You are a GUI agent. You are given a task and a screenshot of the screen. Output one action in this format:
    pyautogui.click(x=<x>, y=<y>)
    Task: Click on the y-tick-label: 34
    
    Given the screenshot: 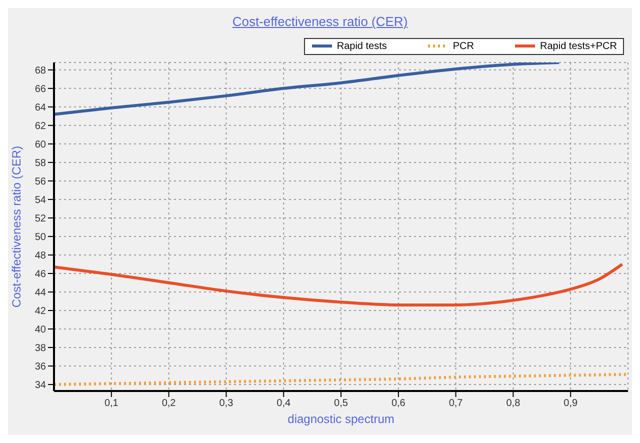 What is the action you would take?
    pyautogui.click(x=40, y=386)
    